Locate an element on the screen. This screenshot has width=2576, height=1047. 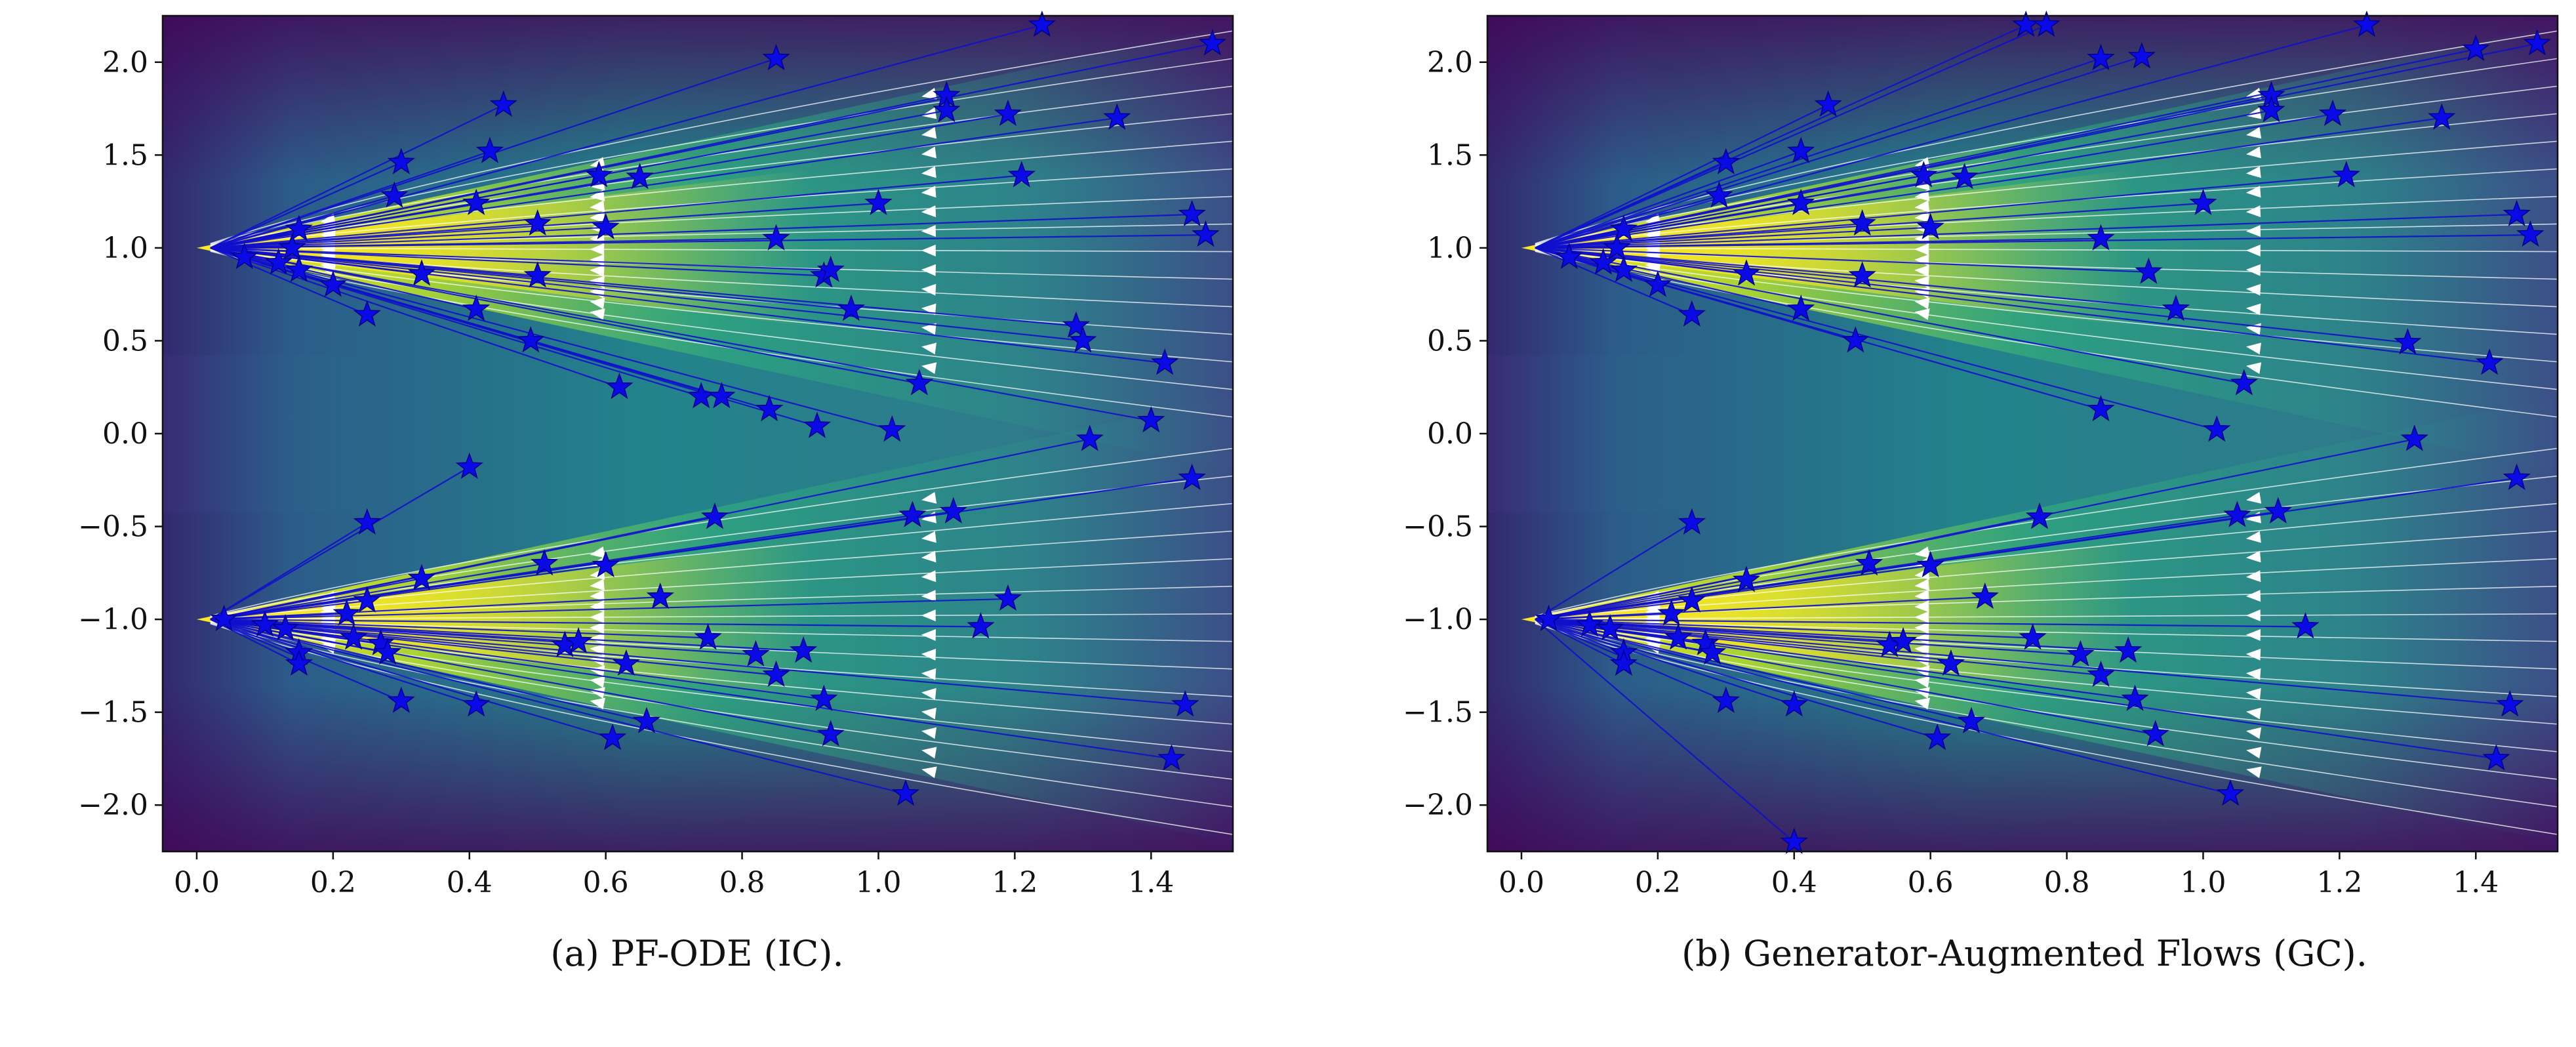
x-tick-label: 0.0 is located at coordinates (197, 882).